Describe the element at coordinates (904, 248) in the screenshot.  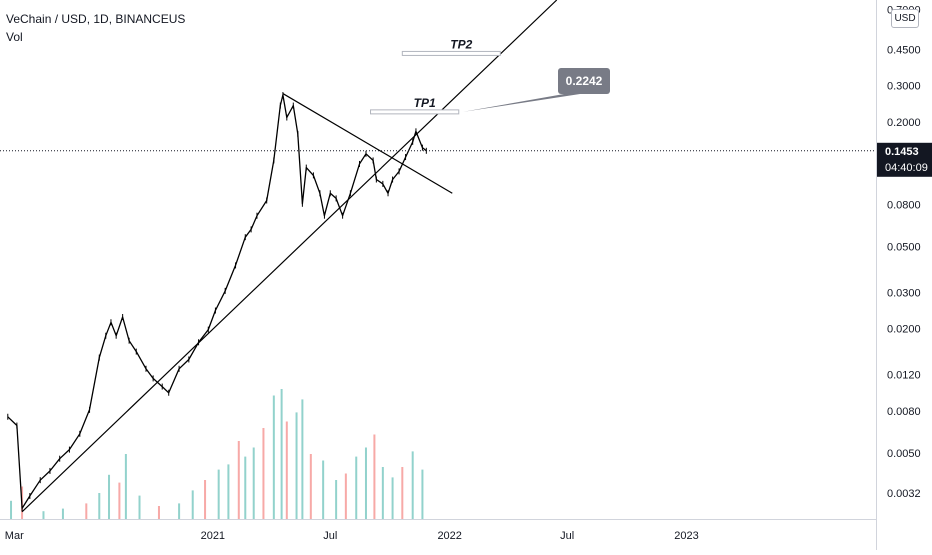
I see `price-tick-label: 0.0500` at that location.